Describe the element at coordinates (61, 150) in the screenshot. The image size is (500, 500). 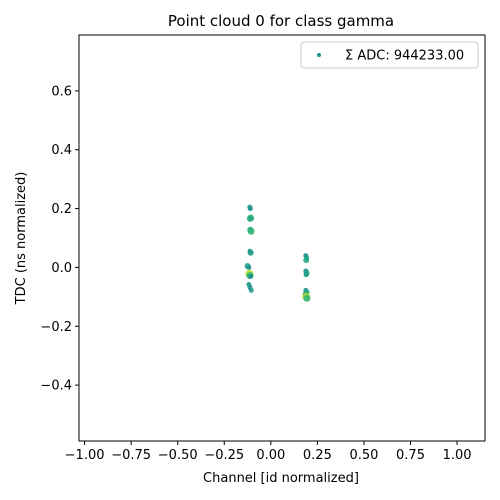
I see `y-tick-label: 0.4` at that location.